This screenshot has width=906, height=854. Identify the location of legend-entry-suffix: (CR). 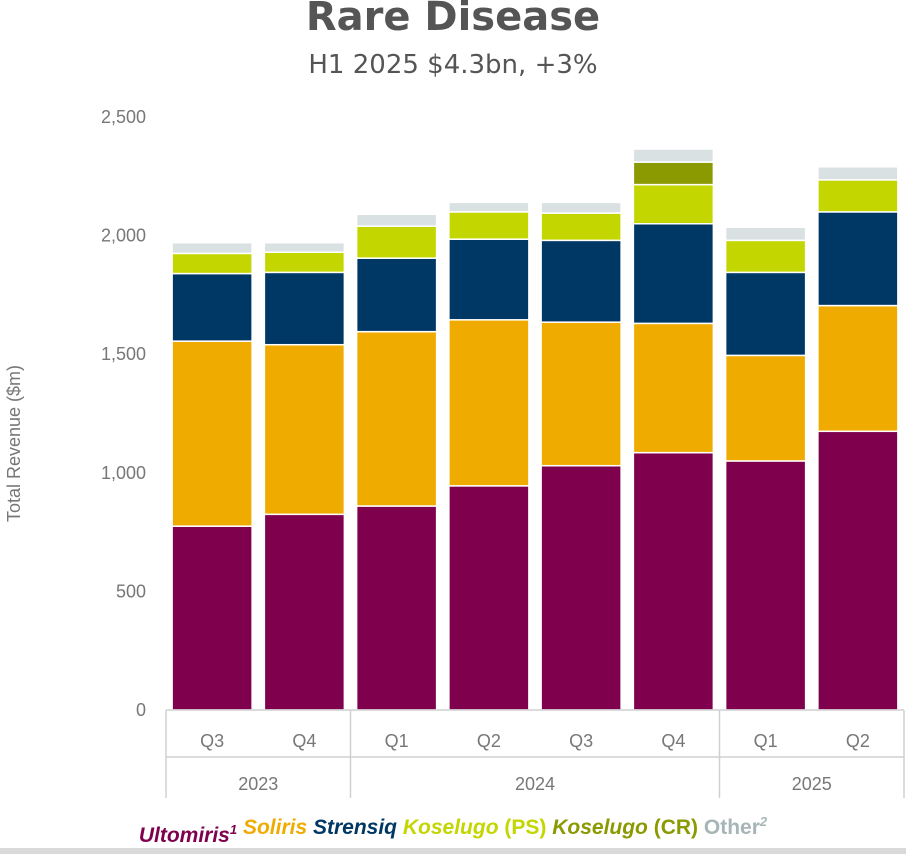
(673, 827).